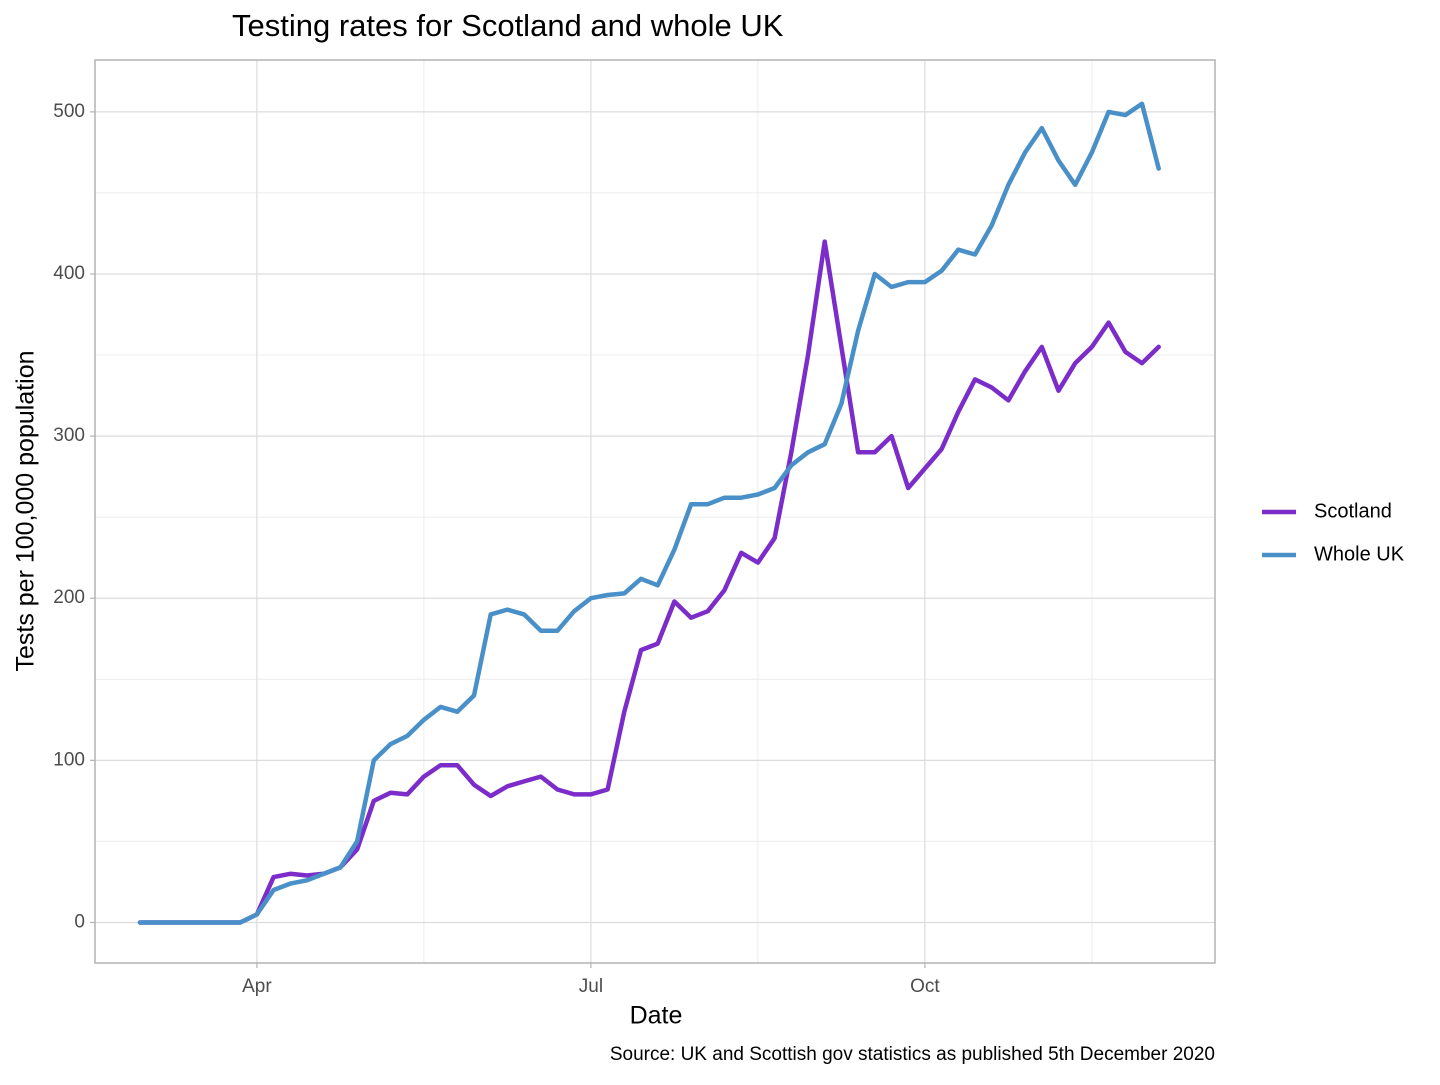  What do you see at coordinates (925, 986) in the screenshot?
I see `x-tick-label: Oct` at bounding box center [925, 986].